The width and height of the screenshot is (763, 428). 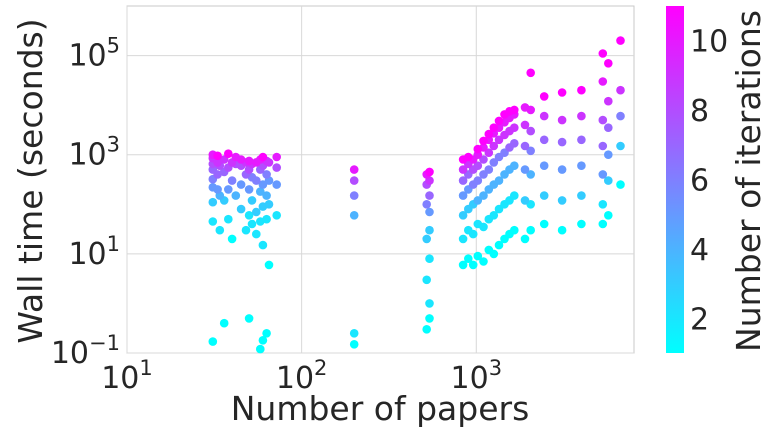 What do you see at coordinates (30, 180) in the screenshot?
I see `y-axis-label: Wall time (seconds)` at bounding box center [30, 180].